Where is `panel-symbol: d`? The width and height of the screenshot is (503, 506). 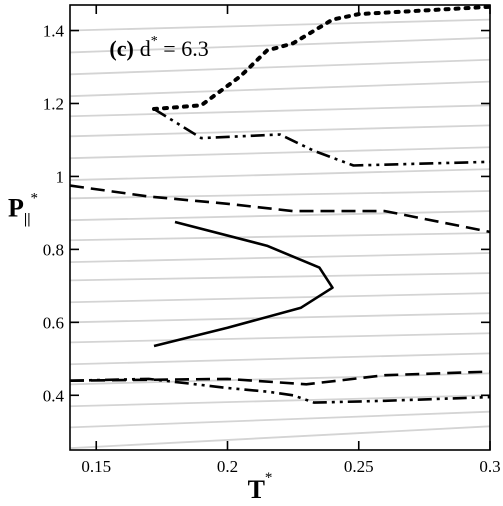
panel-symbol: d is located at coordinates (145, 48).